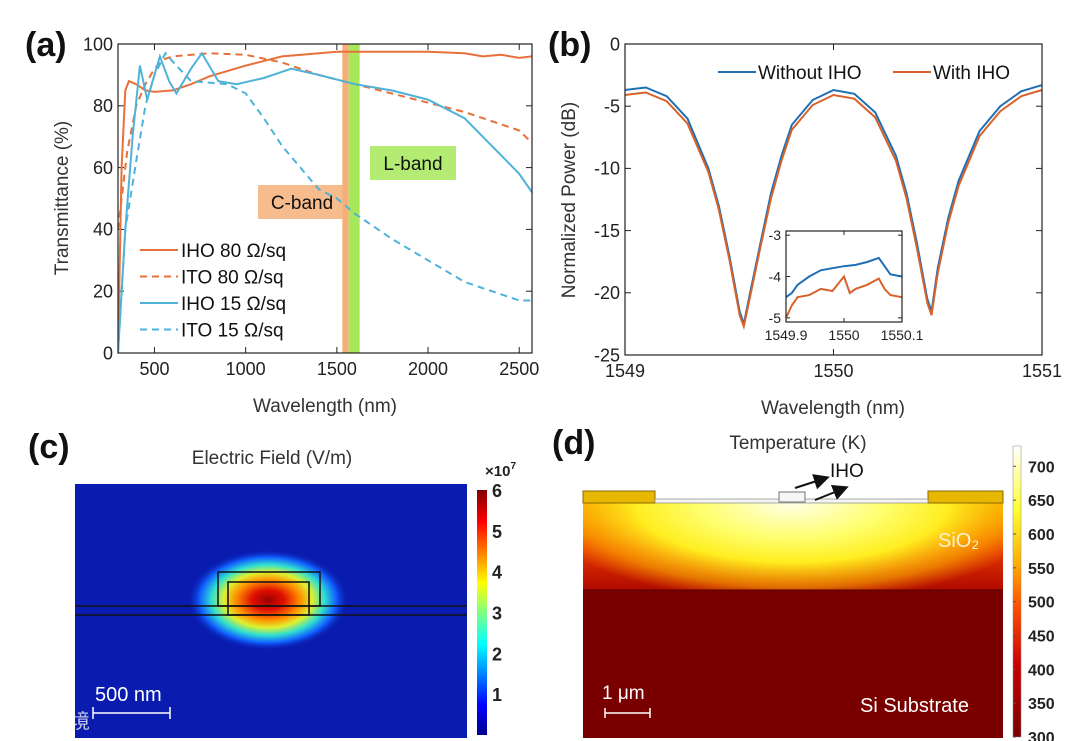 Image resolution: width=1080 pixels, height=741 pixels. What do you see at coordinates (607, 231) in the screenshot?
I see `y-tick-label: -15` at bounding box center [607, 231].